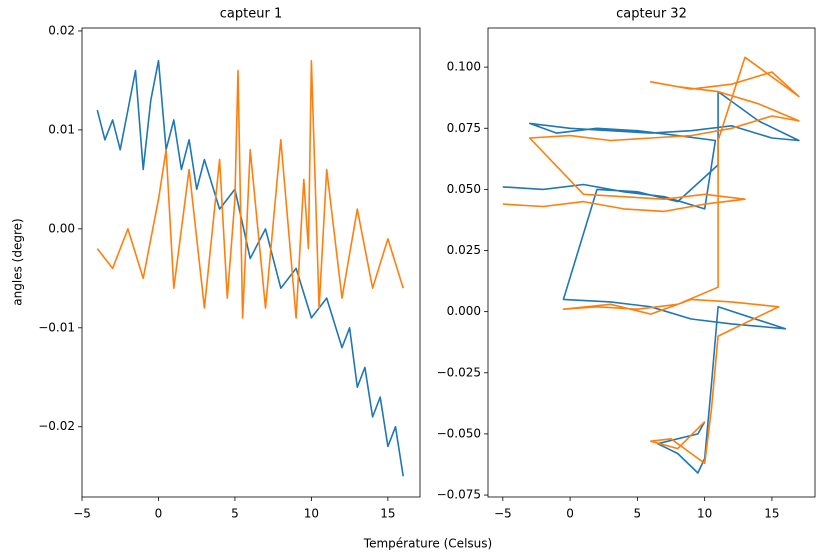  What do you see at coordinates (464, 311) in the screenshot?
I see `y-tick-label: 0.000` at bounding box center [464, 311].